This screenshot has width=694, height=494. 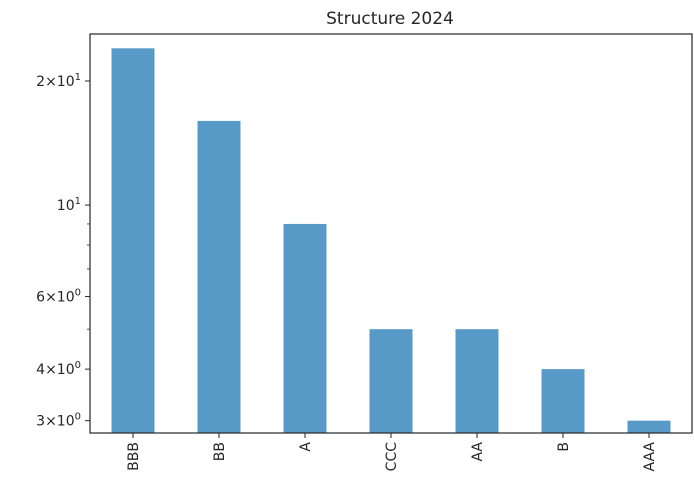 I want to click on x-tick-label: AAA, so click(x=650, y=457).